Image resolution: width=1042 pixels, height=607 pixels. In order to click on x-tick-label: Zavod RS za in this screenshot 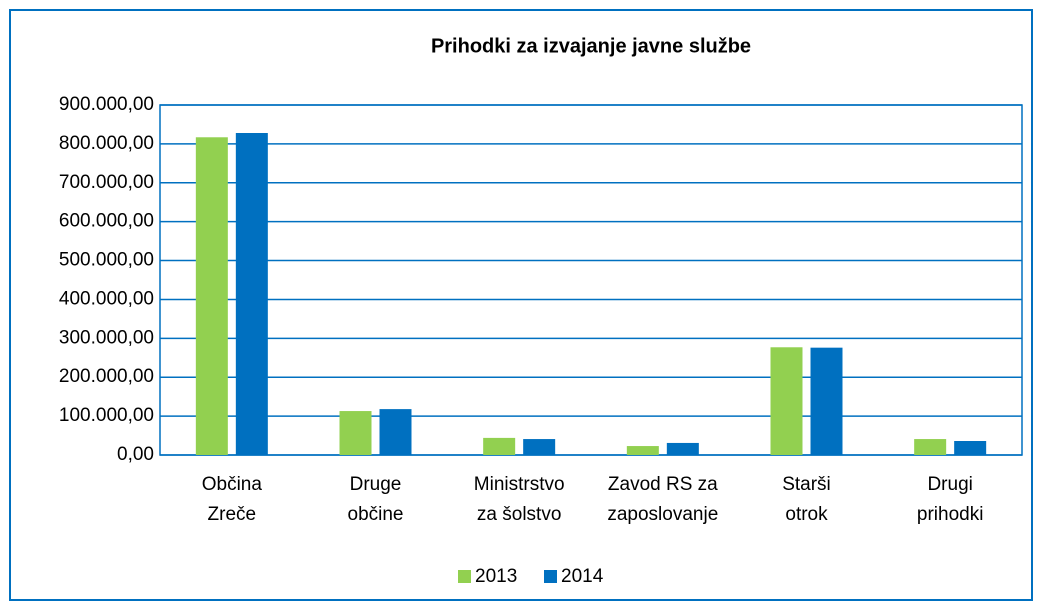, I will do `click(663, 484)`.